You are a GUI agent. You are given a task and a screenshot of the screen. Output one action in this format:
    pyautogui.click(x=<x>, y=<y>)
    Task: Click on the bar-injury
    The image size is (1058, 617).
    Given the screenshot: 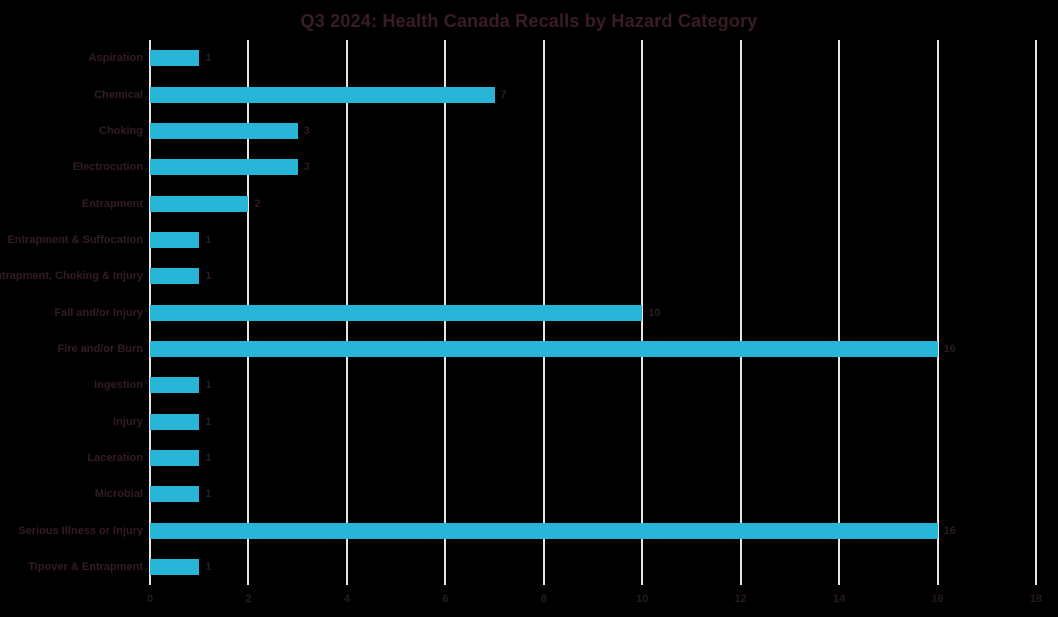 What is the action you would take?
    pyautogui.click(x=175, y=421)
    